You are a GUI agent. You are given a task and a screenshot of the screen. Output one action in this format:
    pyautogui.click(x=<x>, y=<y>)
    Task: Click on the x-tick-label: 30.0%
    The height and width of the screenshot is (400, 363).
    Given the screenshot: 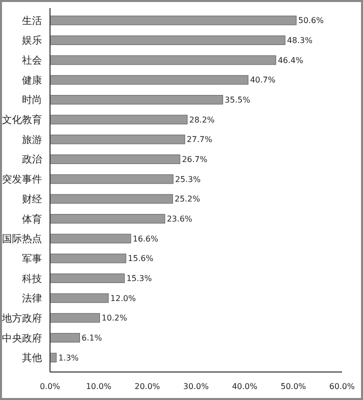 What is the action you would take?
    pyautogui.click(x=196, y=386)
    